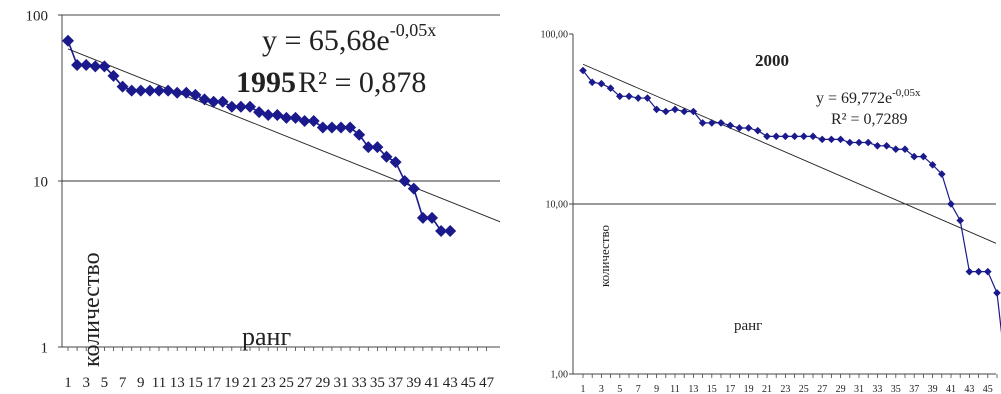 The width and height of the screenshot is (1001, 394). What do you see at coordinates (767, 389) in the screenshot?
I see `x-tick-label: 21` at bounding box center [767, 389].